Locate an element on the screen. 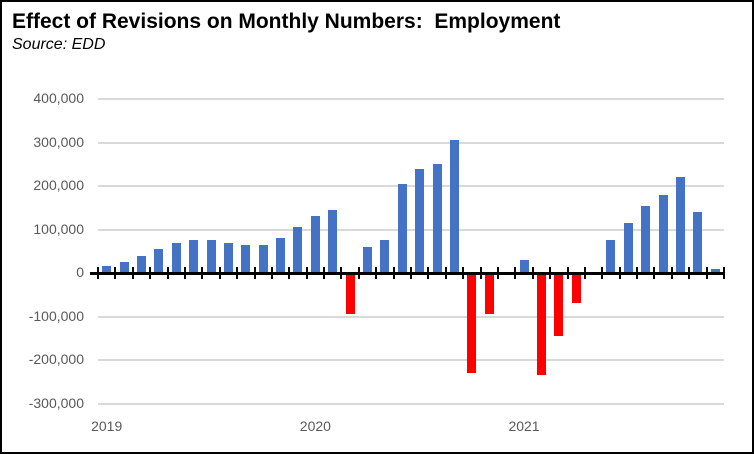 The width and height of the screenshot is (754, 454). gridline--300000 is located at coordinates (411, 403).